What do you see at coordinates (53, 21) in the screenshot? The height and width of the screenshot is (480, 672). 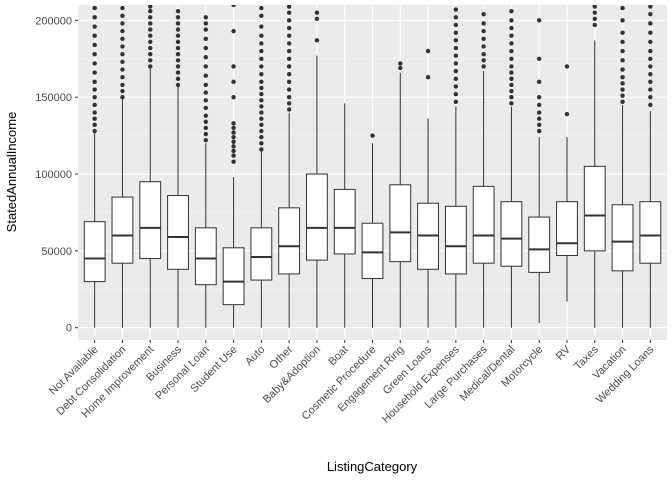 I see `y-tick-label: 200000` at bounding box center [53, 21].